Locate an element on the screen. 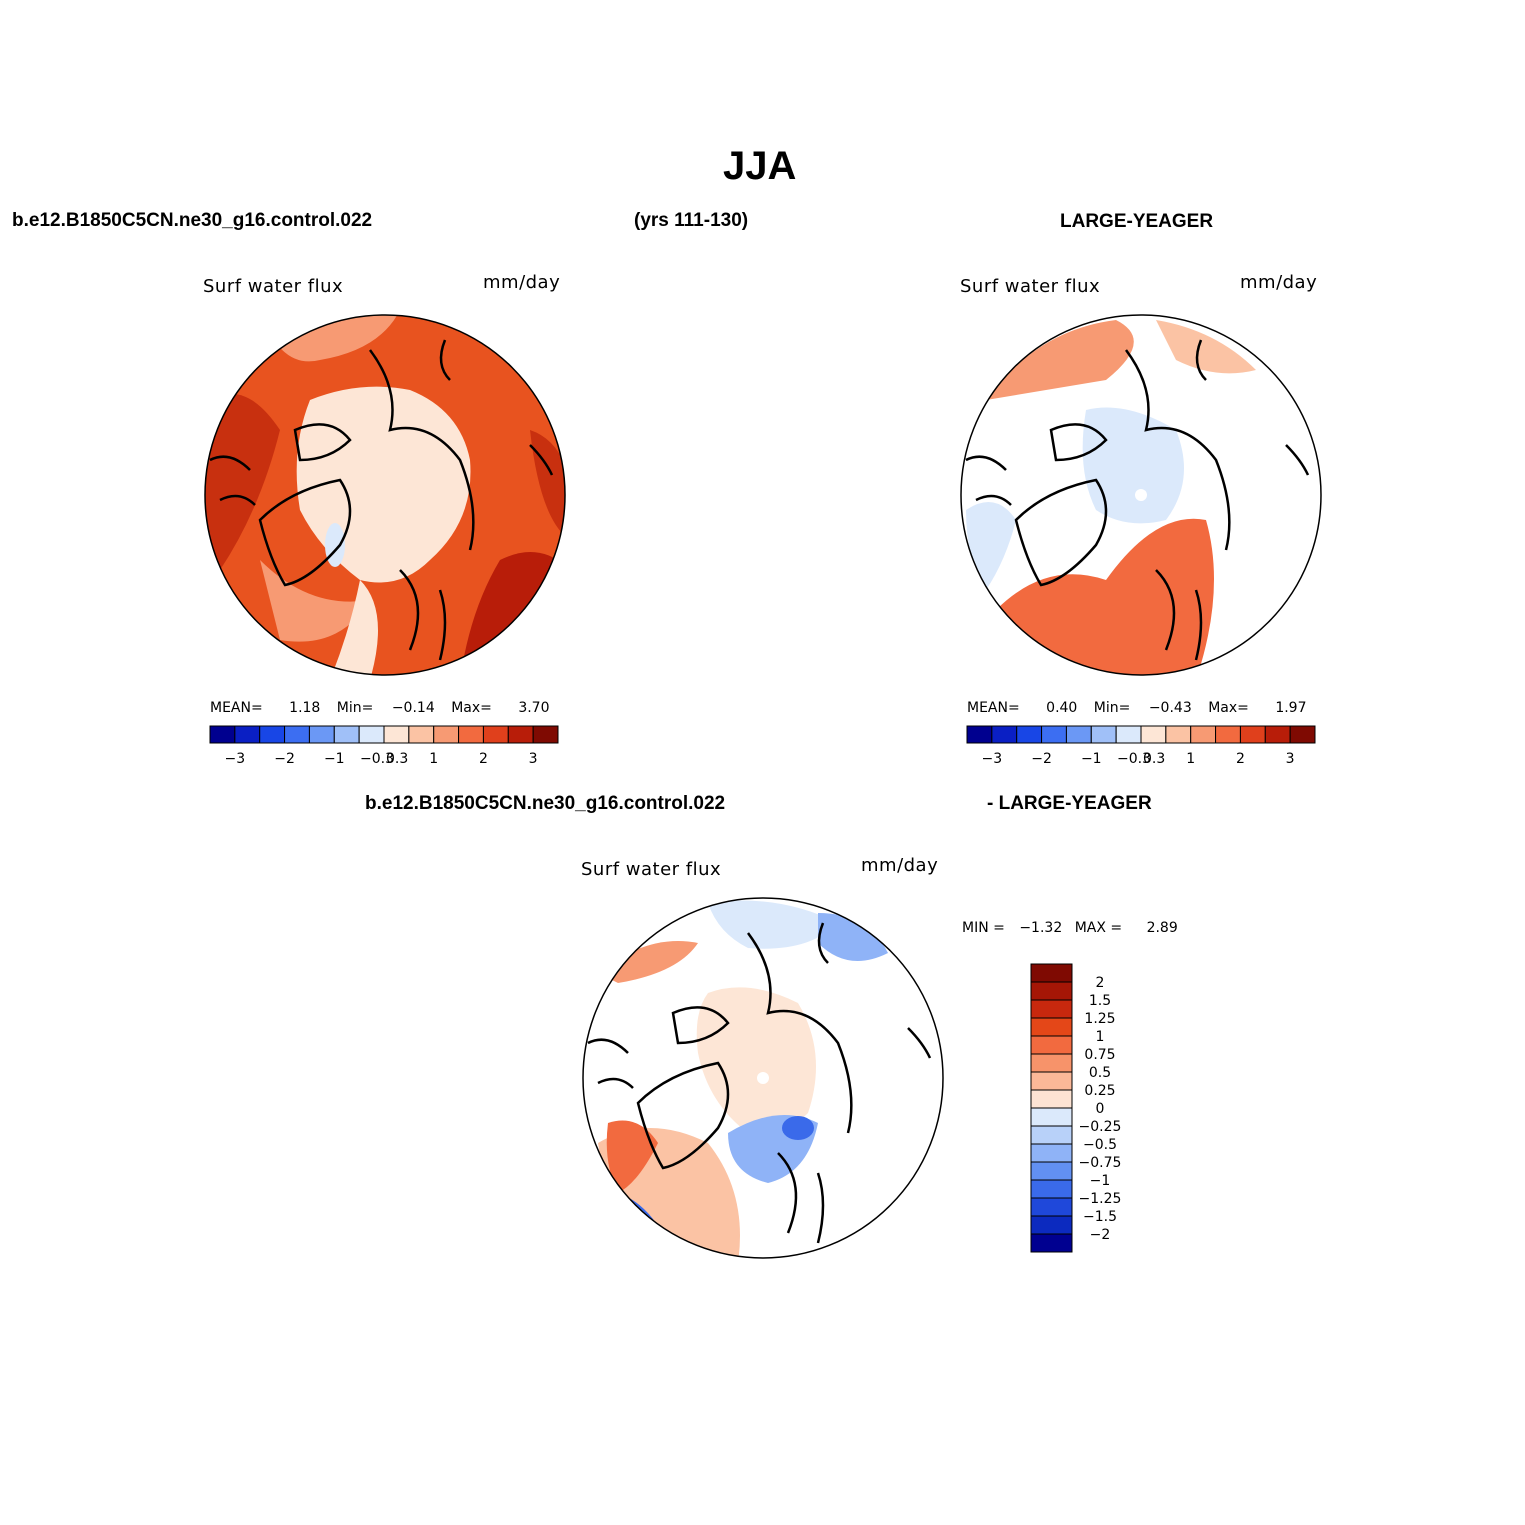 This screenshot has height=1525, width=1525. panel2-greenland-outline is located at coordinates (1061, 532).